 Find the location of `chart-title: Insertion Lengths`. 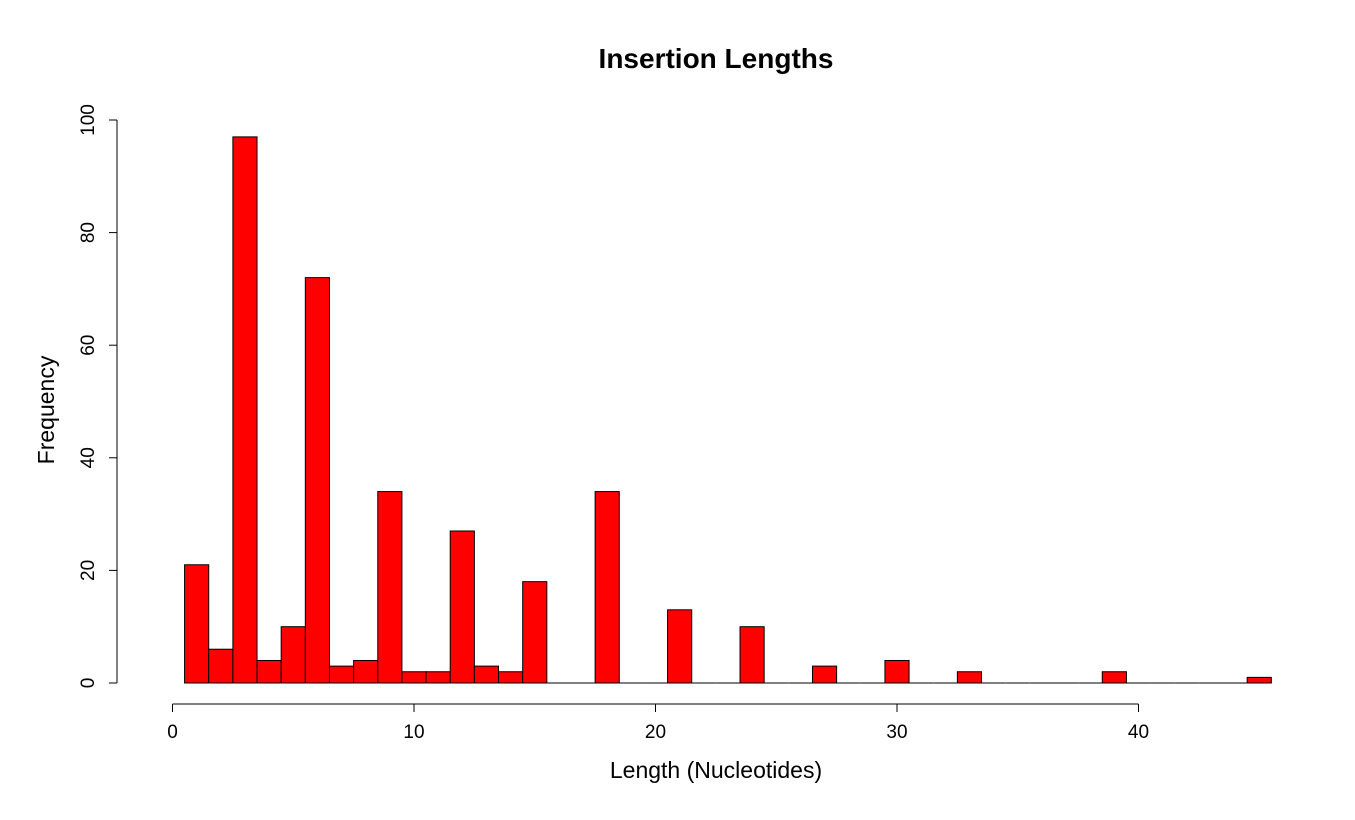

chart-title: Insertion Lengths is located at coordinates (716, 58).